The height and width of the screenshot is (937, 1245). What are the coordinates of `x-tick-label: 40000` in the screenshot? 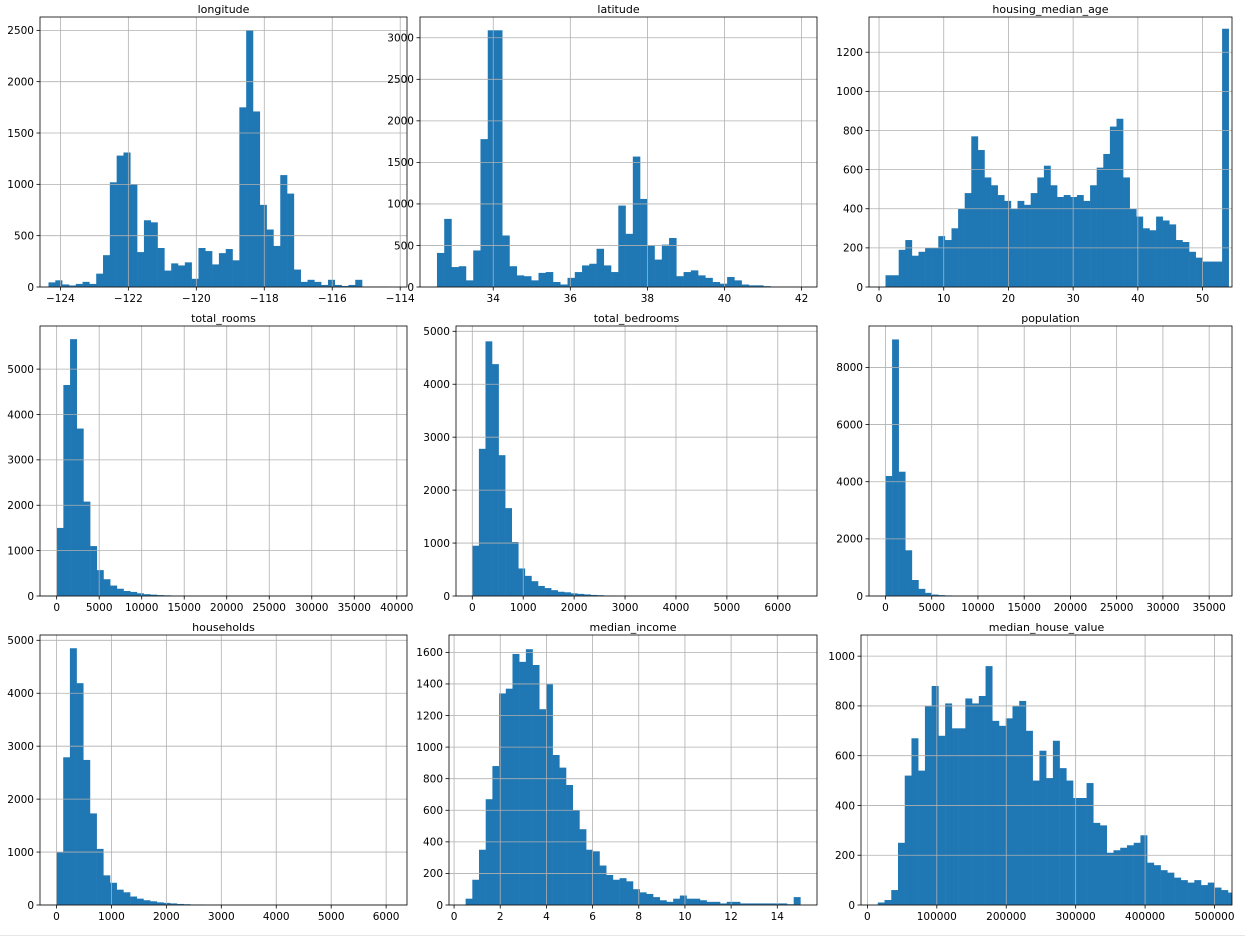 It's located at (396, 608).